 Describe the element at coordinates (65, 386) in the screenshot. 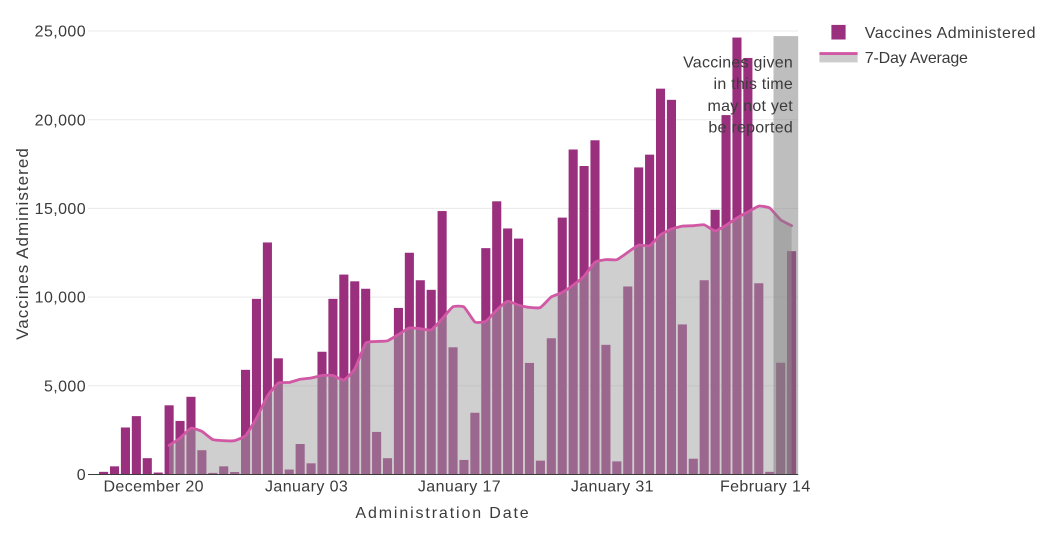

I see `svg-text: 5,000` at that location.